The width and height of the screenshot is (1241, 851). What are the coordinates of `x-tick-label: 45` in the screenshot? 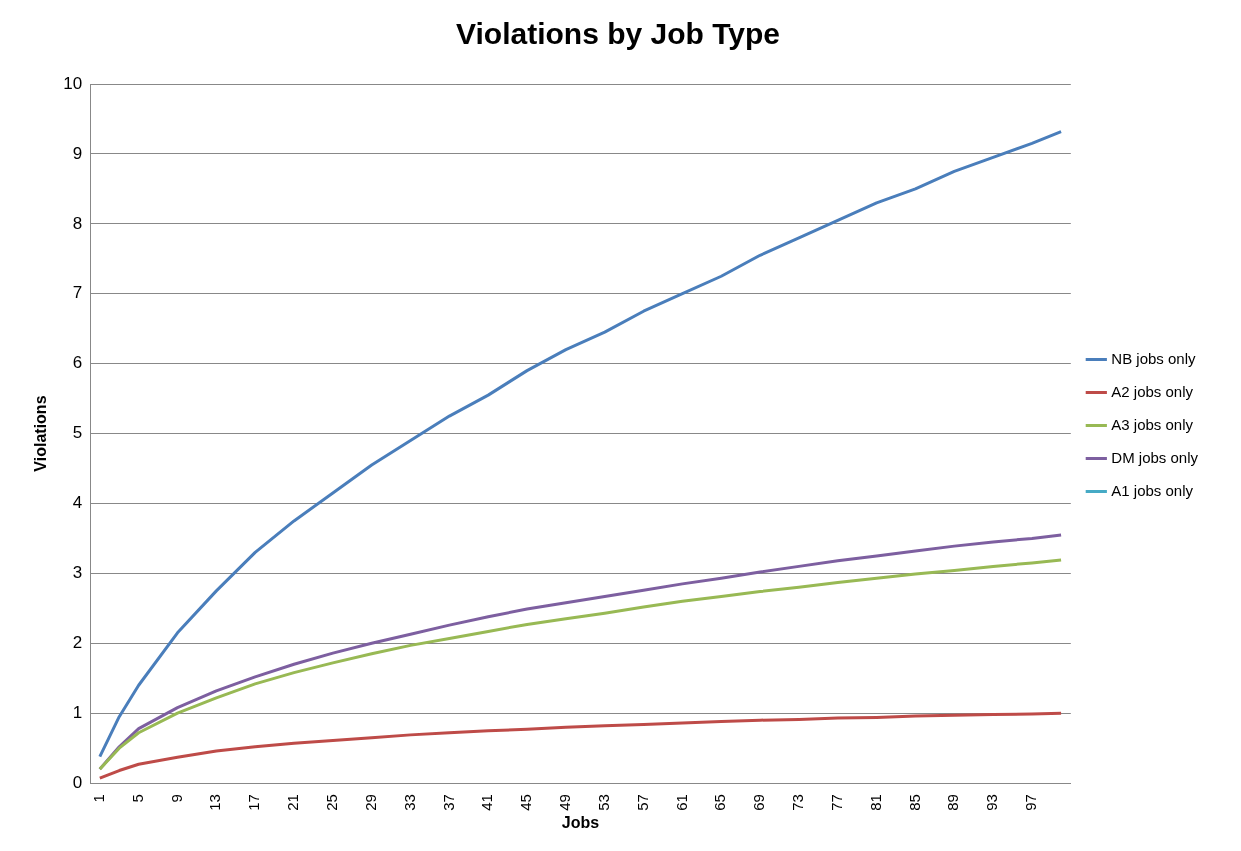 It's located at (526, 802).